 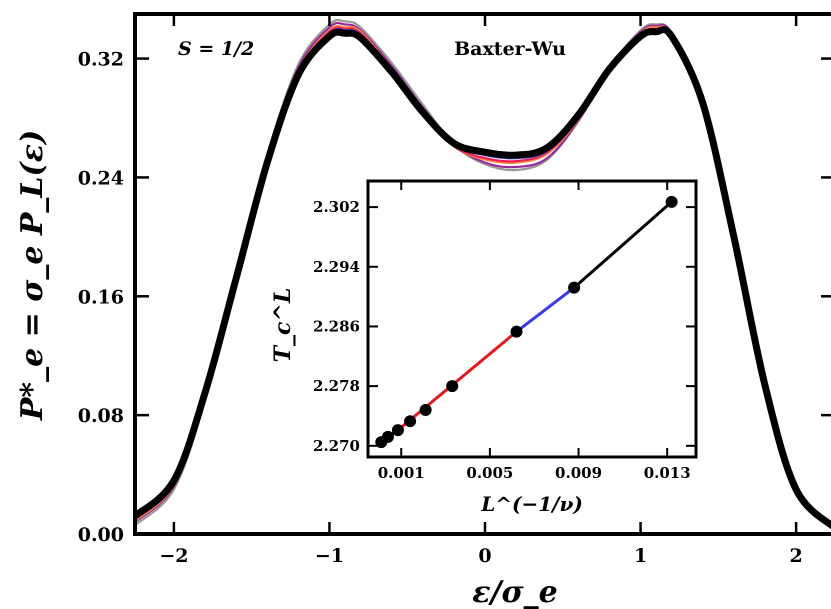 I want to click on x-tick-label: 2, so click(x=795, y=556).